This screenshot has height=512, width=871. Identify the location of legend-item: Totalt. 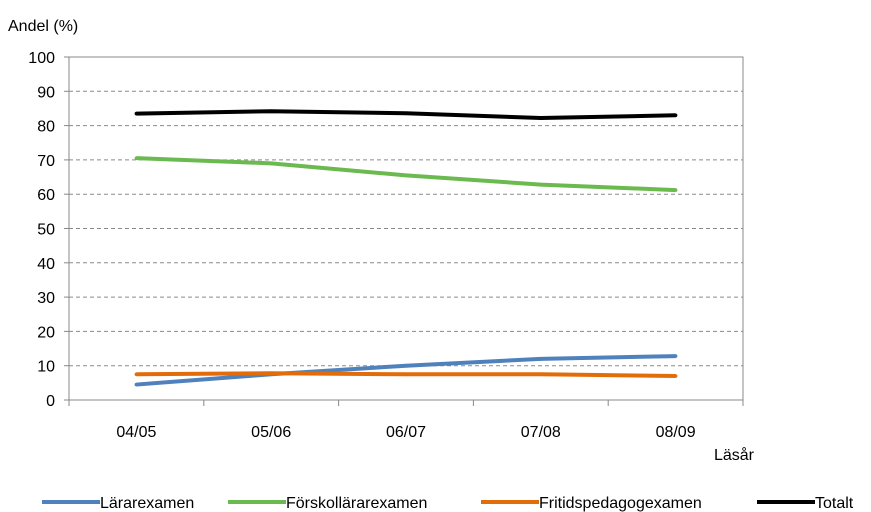
(805, 503).